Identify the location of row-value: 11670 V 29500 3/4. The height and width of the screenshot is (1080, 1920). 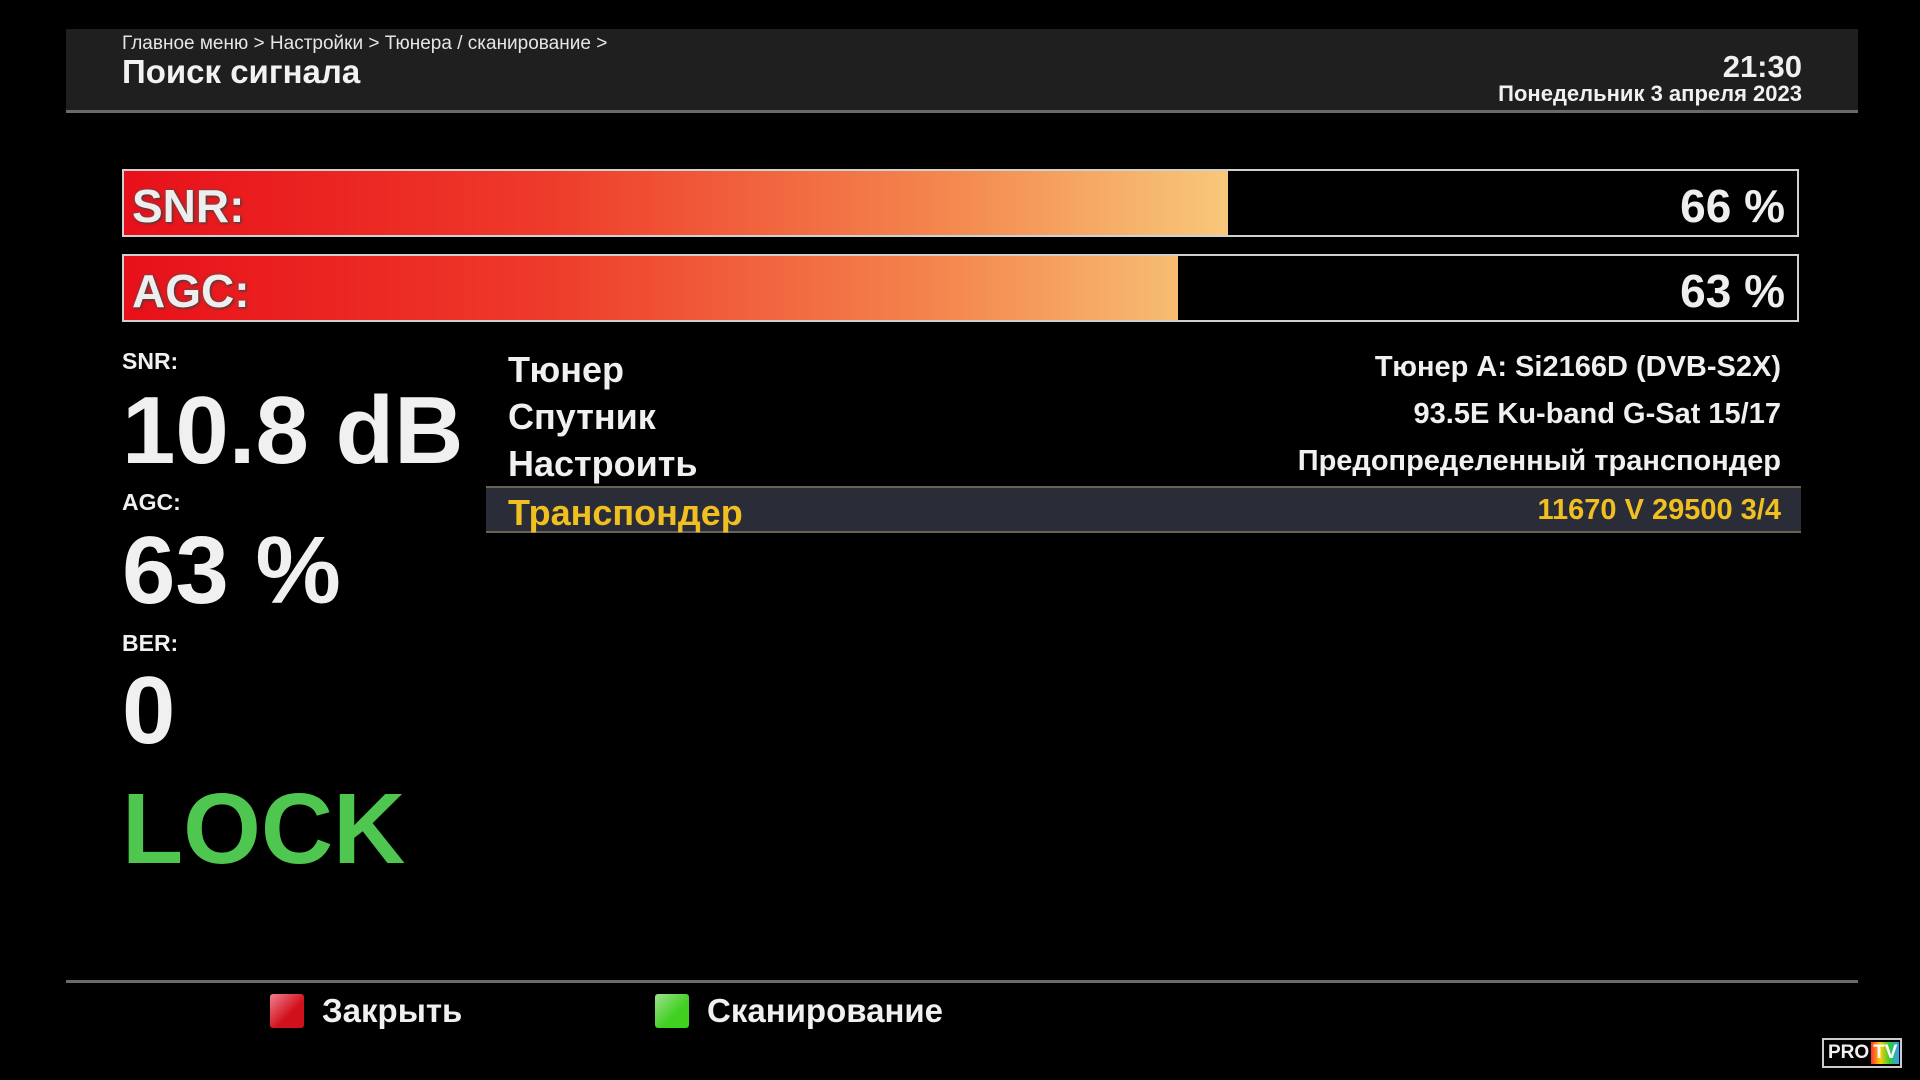
(1659, 510).